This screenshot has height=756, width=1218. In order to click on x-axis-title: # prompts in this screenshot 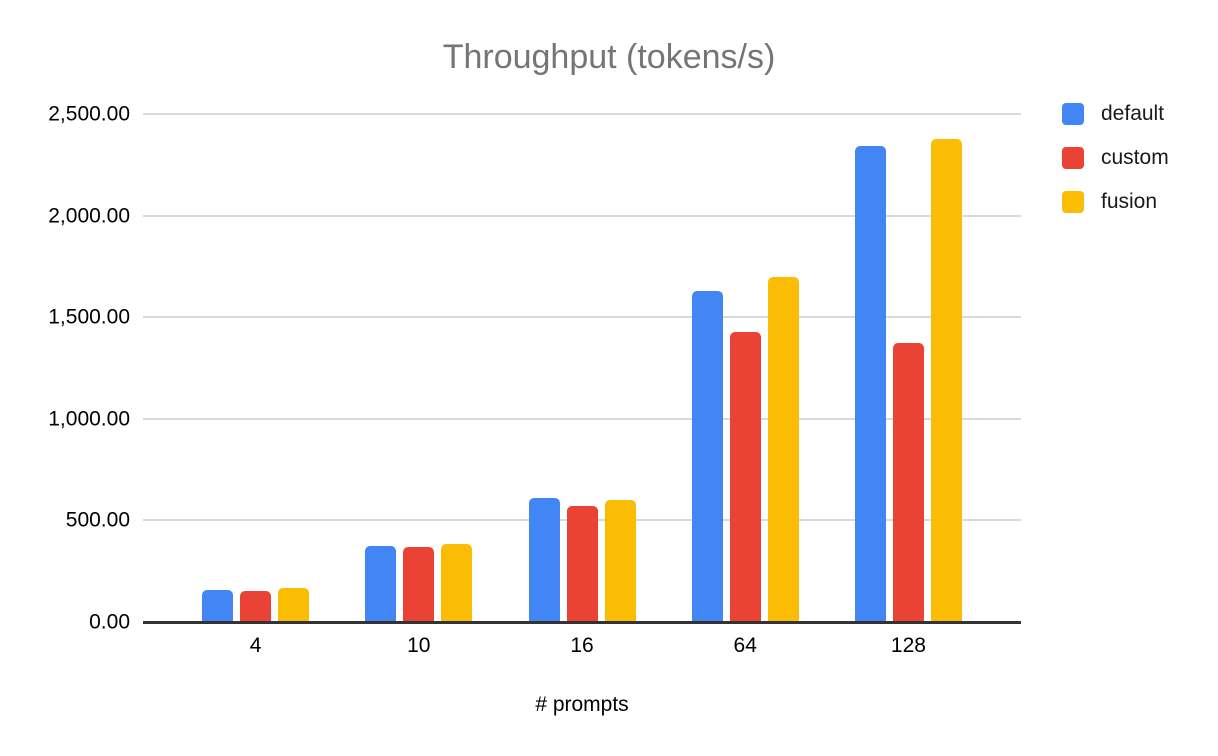, I will do `click(582, 704)`.